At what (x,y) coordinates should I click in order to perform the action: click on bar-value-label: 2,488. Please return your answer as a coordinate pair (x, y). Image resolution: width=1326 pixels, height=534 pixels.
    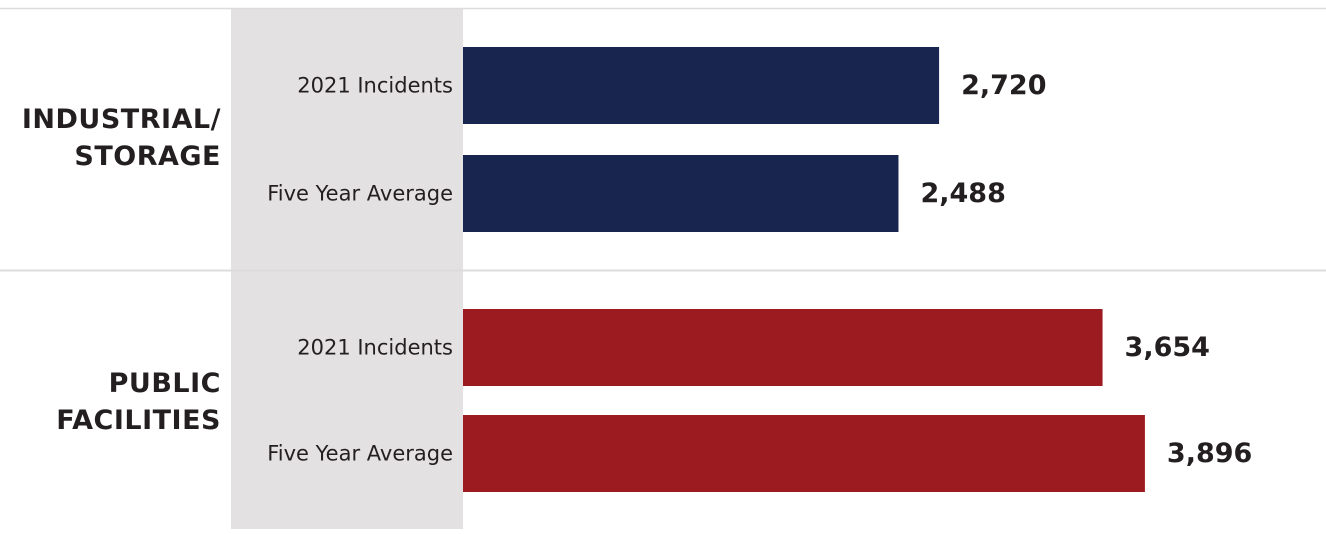
    Looking at the image, I should click on (962, 193).